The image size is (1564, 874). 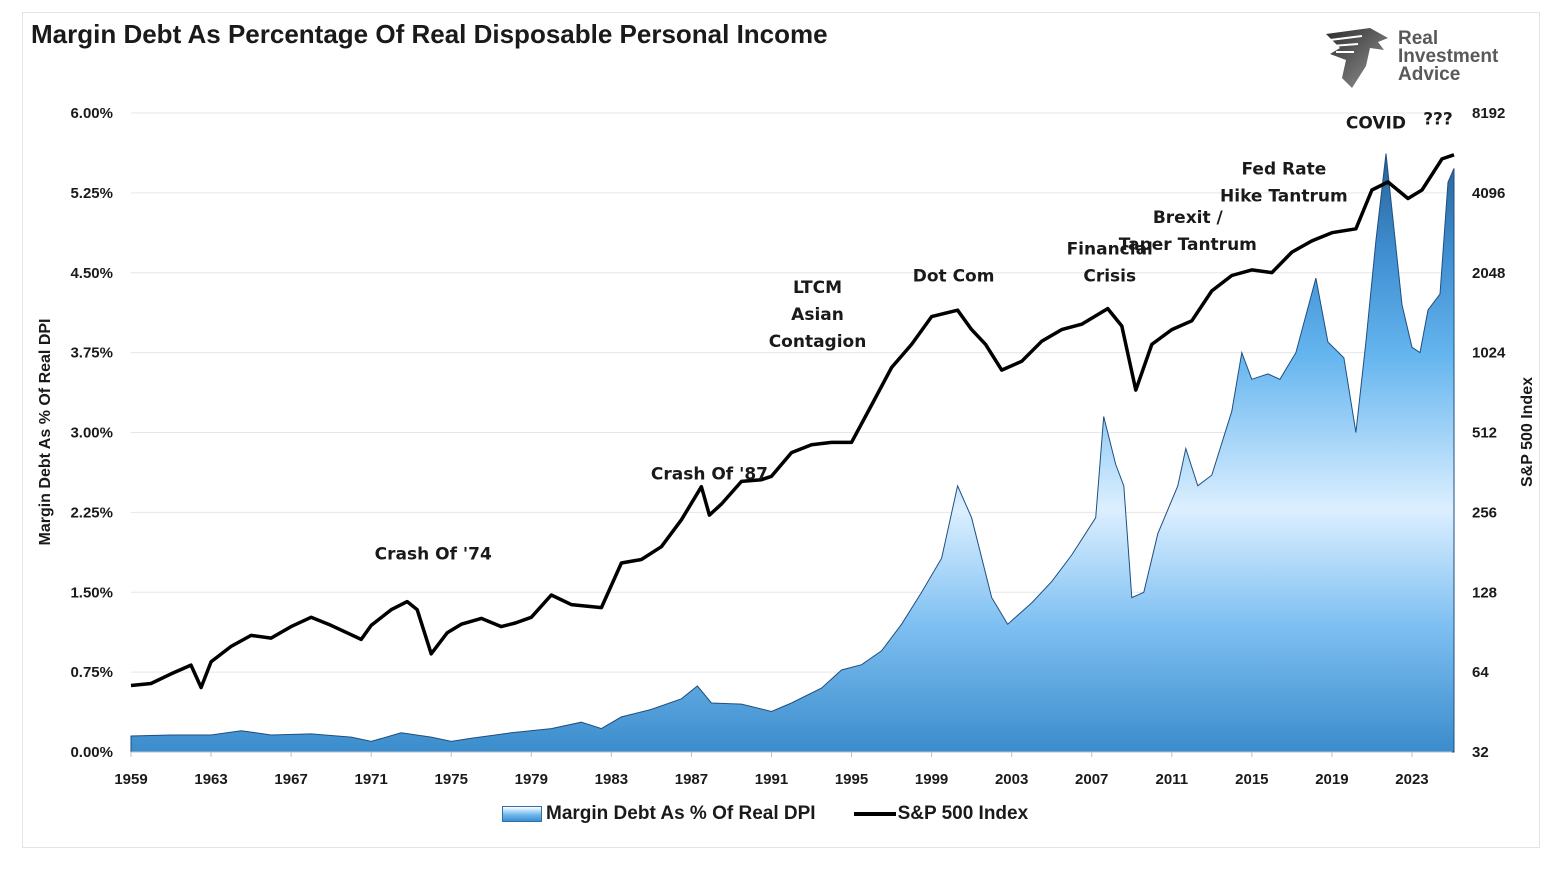 I want to click on x-tick-label: 1959, so click(x=130, y=779).